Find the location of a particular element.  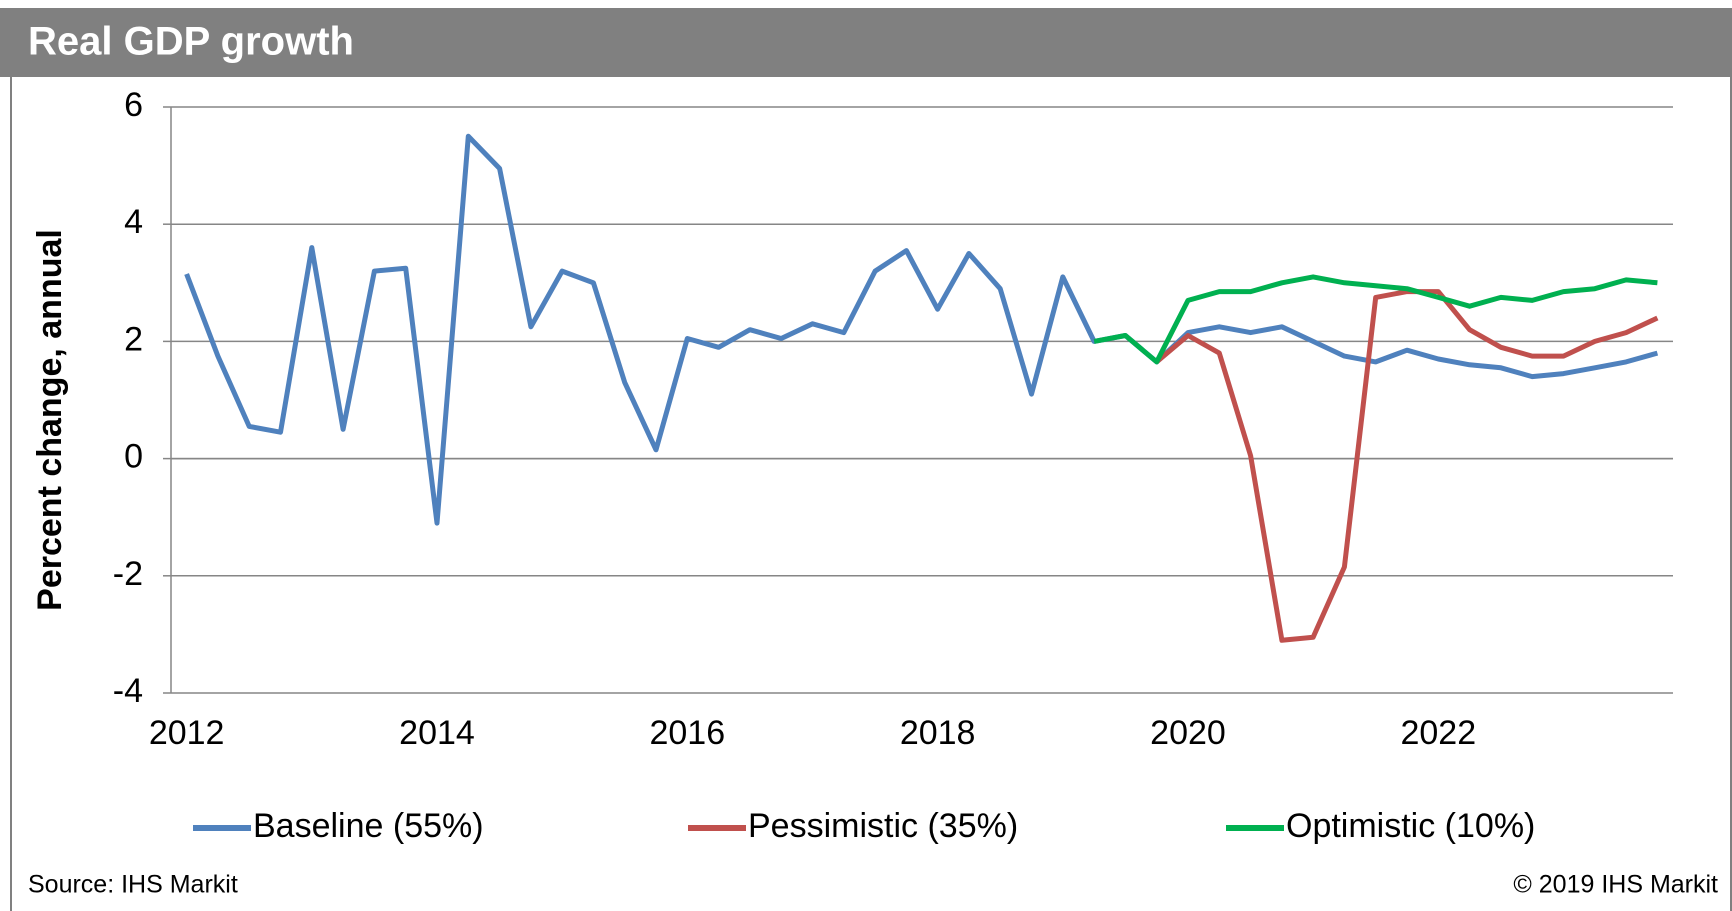

chart-title: Real GDP growth is located at coordinates (191, 42).